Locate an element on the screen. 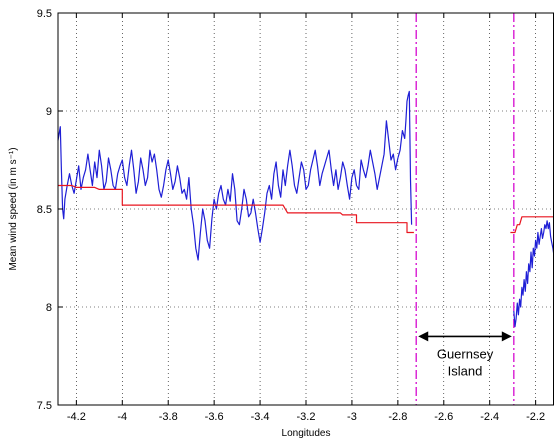 This screenshot has width=554, height=440. y-tick-label: 9.5 is located at coordinates (44, 14).